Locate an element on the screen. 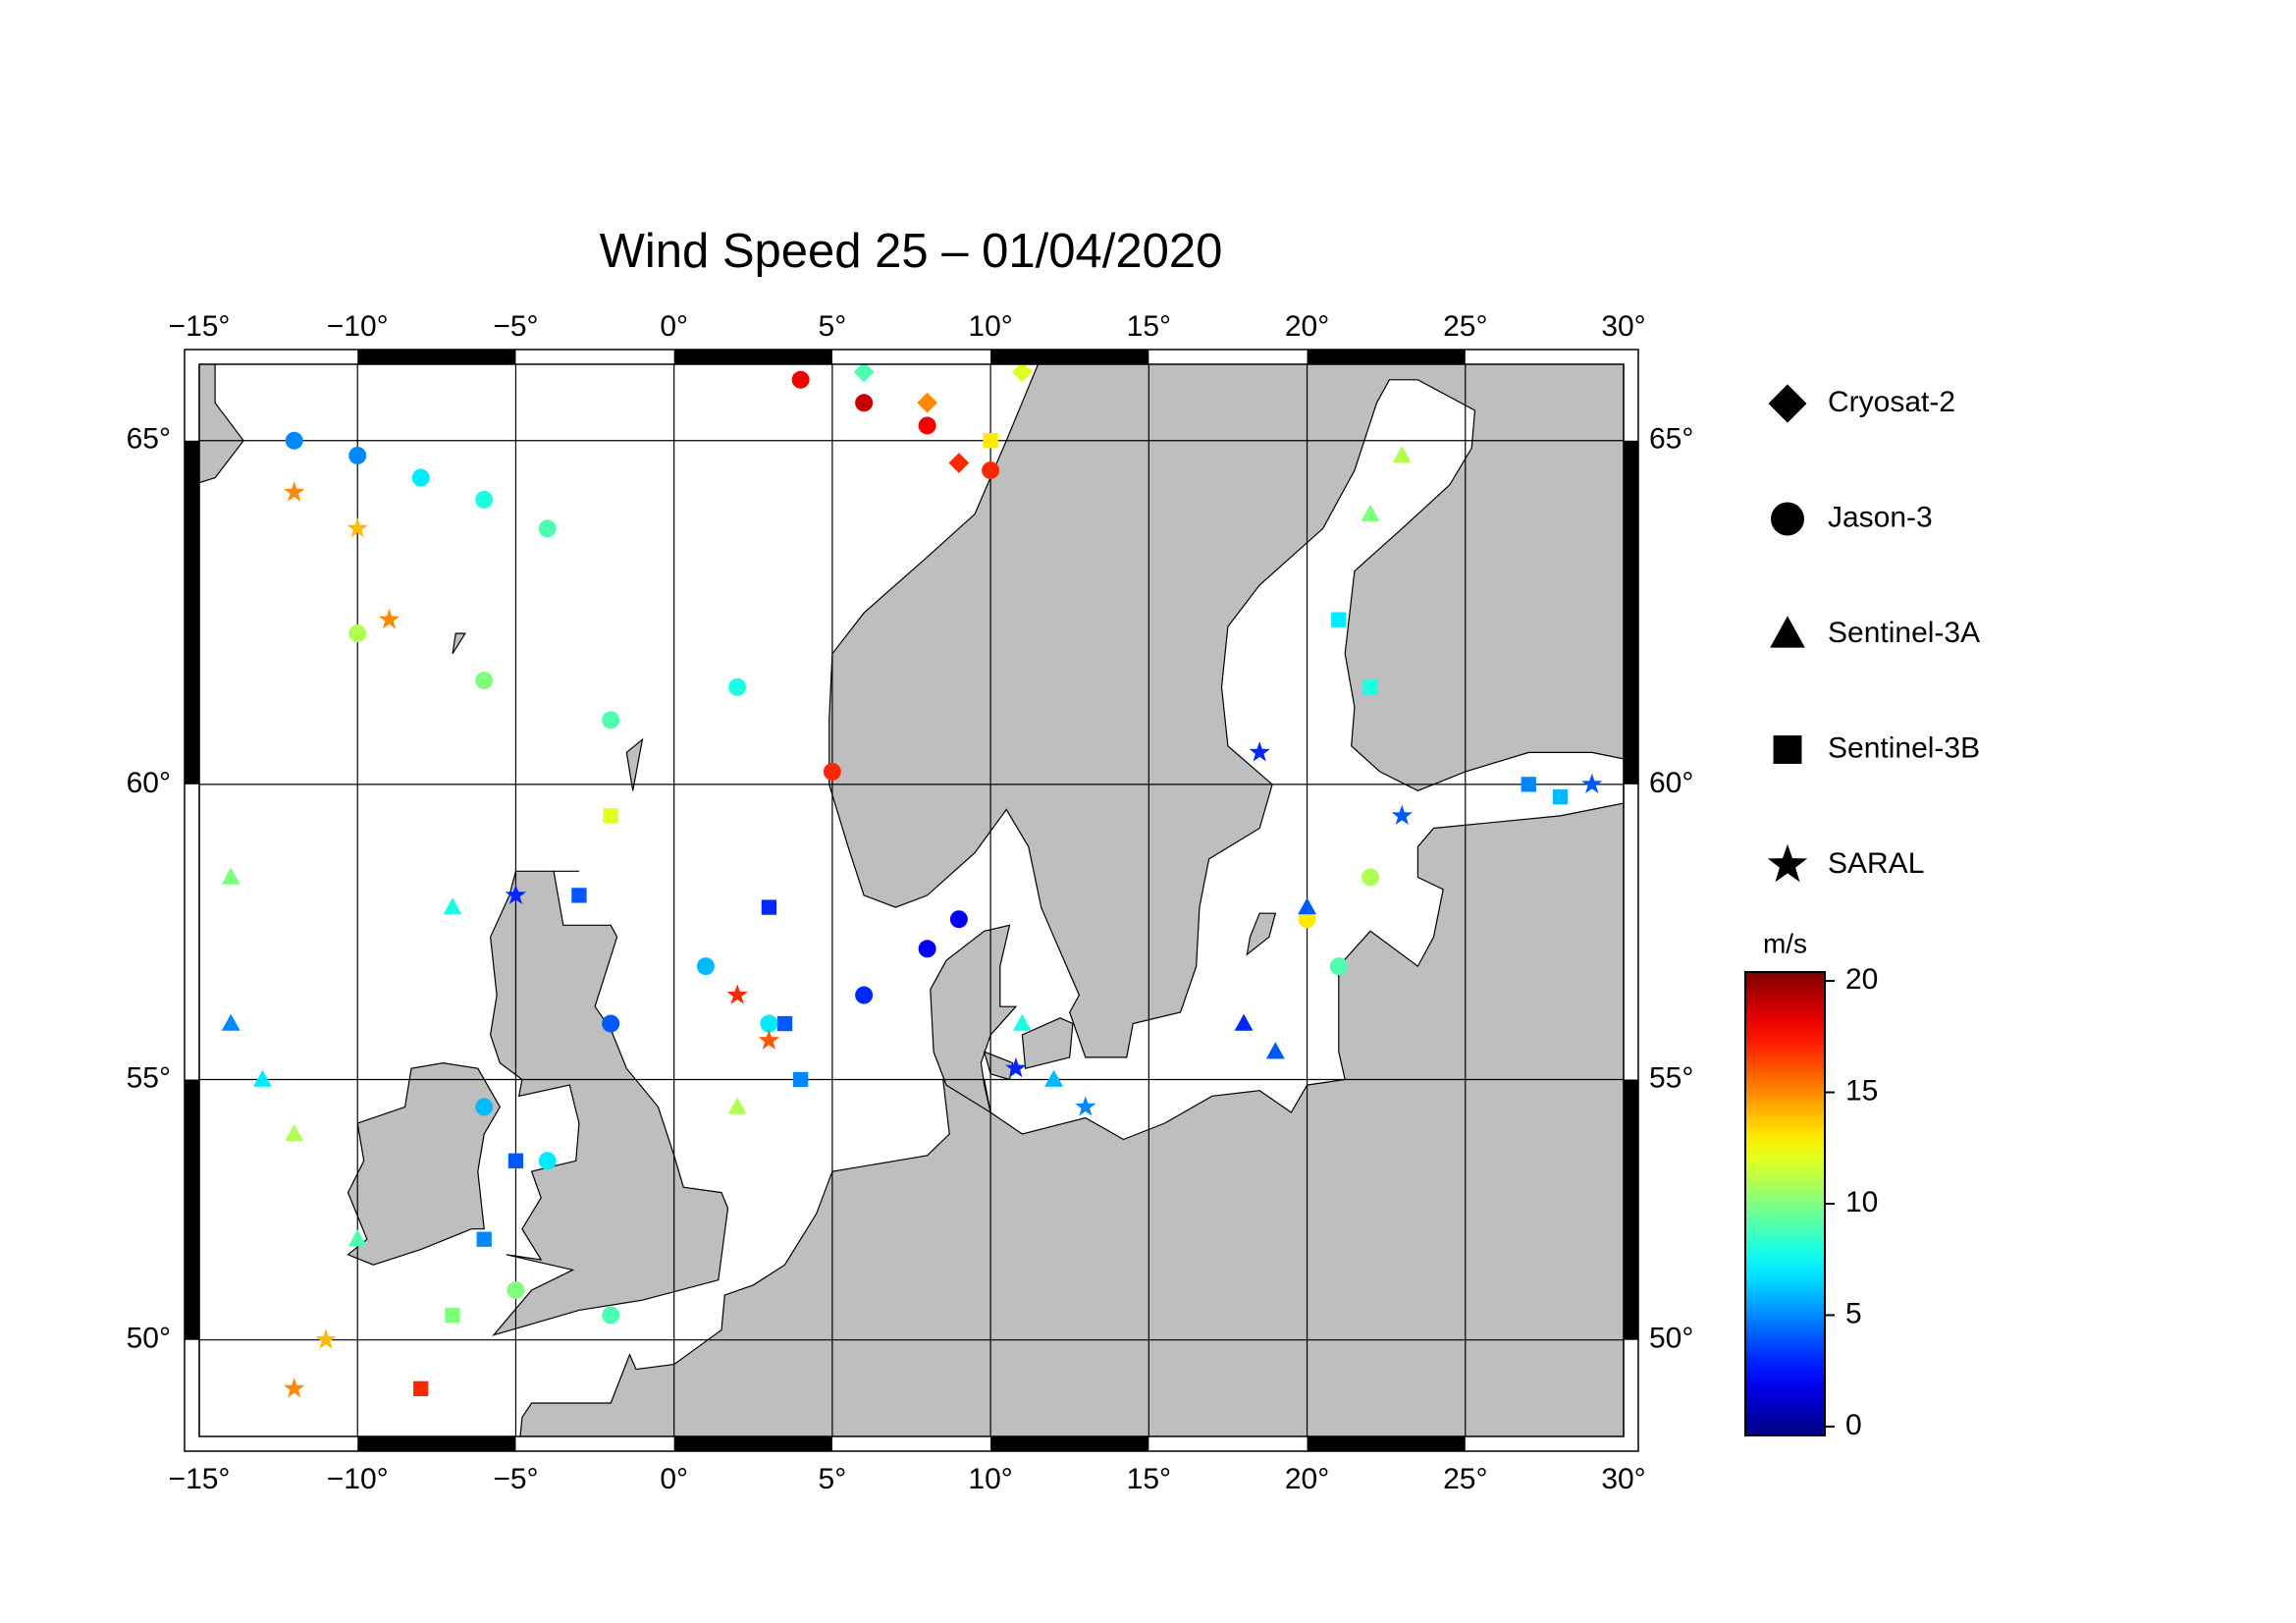 The height and width of the screenshot is (1623, 2296). x-tick-label: −5° is located at coordinates (515, 326).